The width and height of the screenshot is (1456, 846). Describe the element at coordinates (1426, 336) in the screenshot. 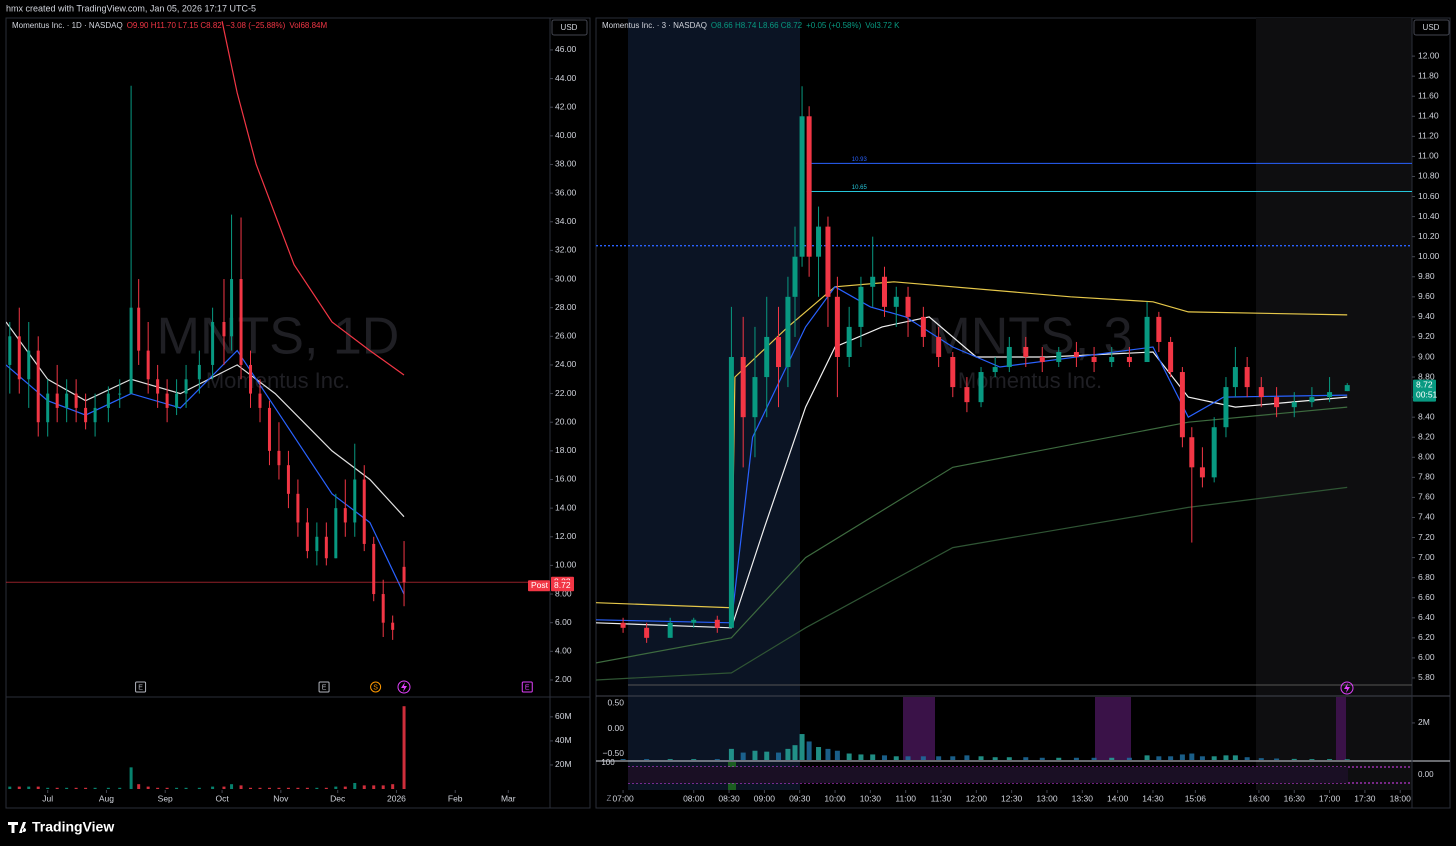

I see `y-tick-label: 9.20` at that location.